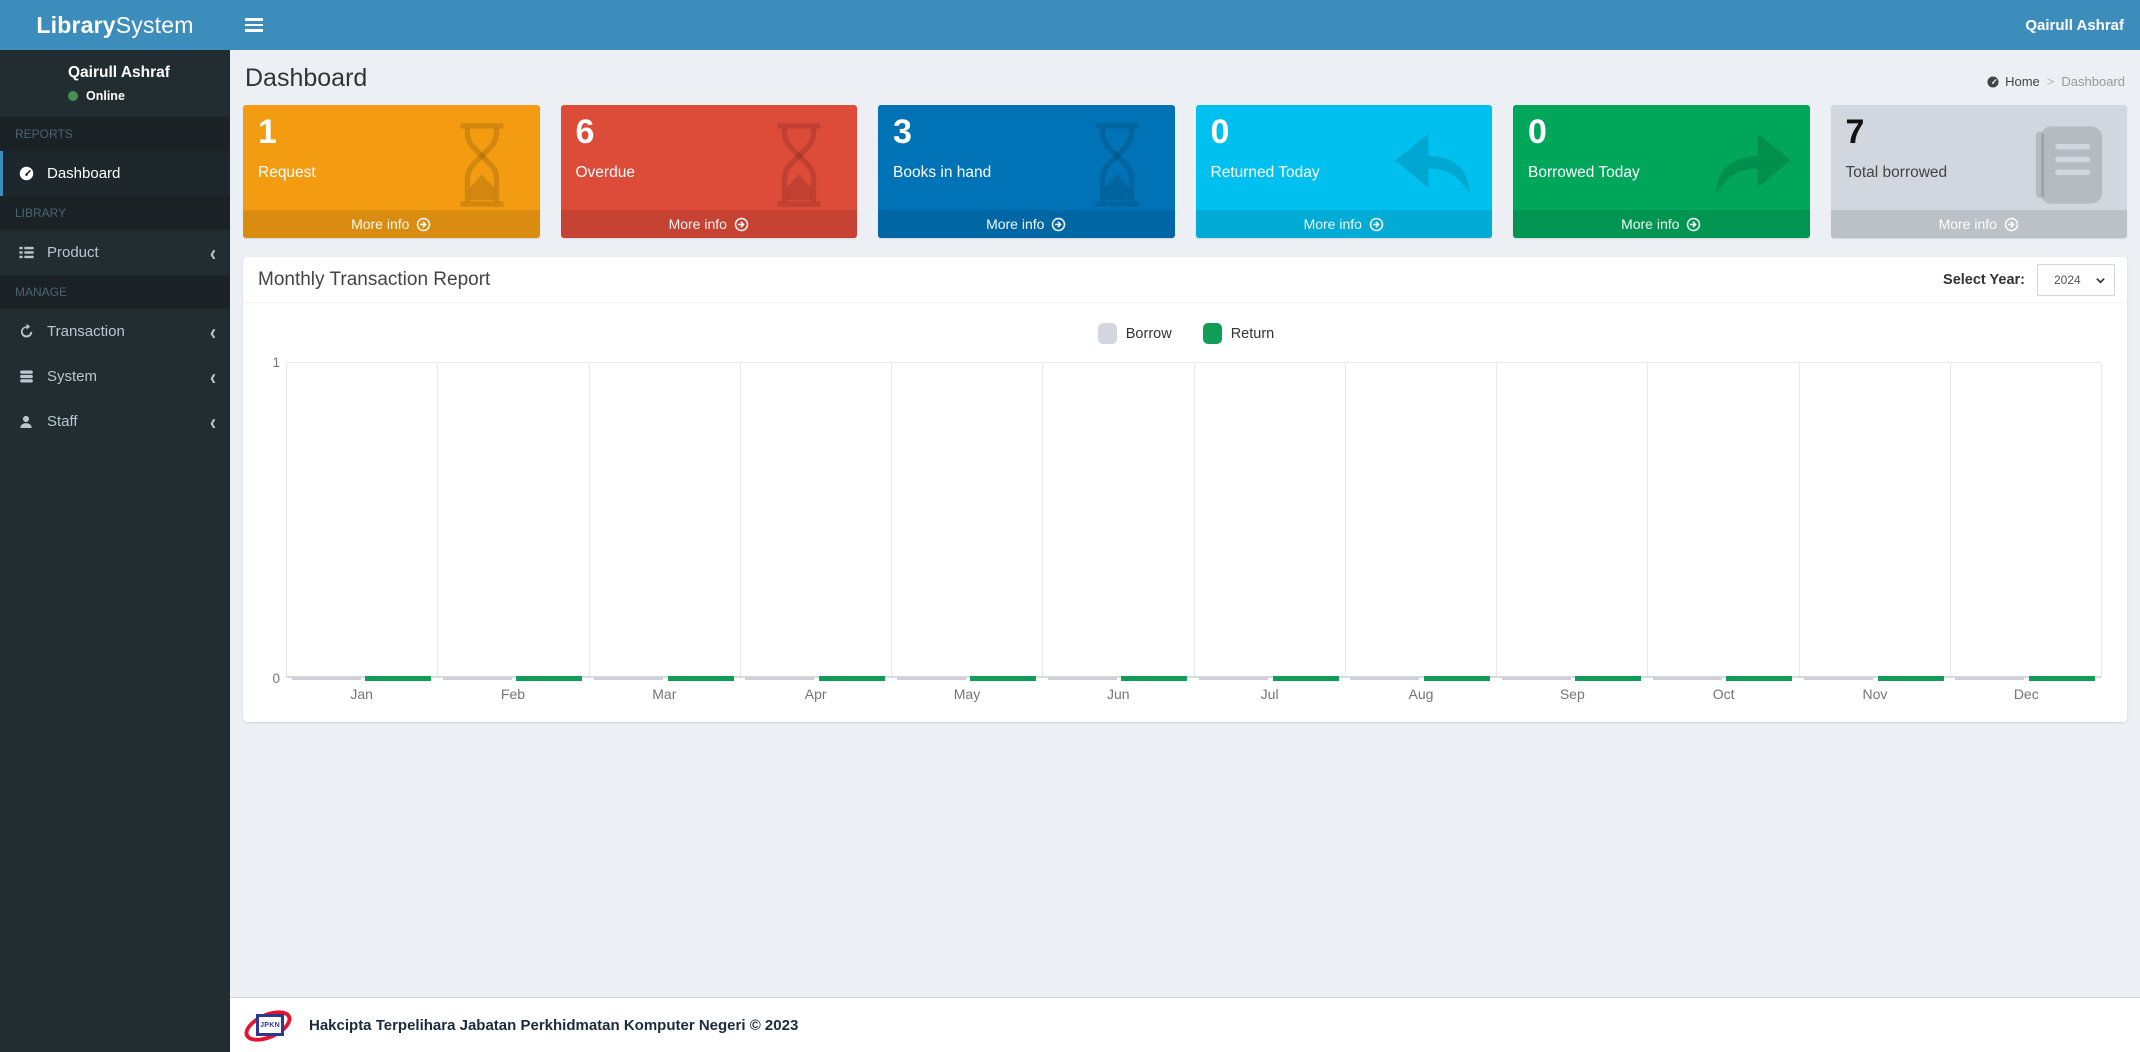 This screenshot has width=2140, height=1052. I want to click on share-arrow-icon, so click(1752, 165).